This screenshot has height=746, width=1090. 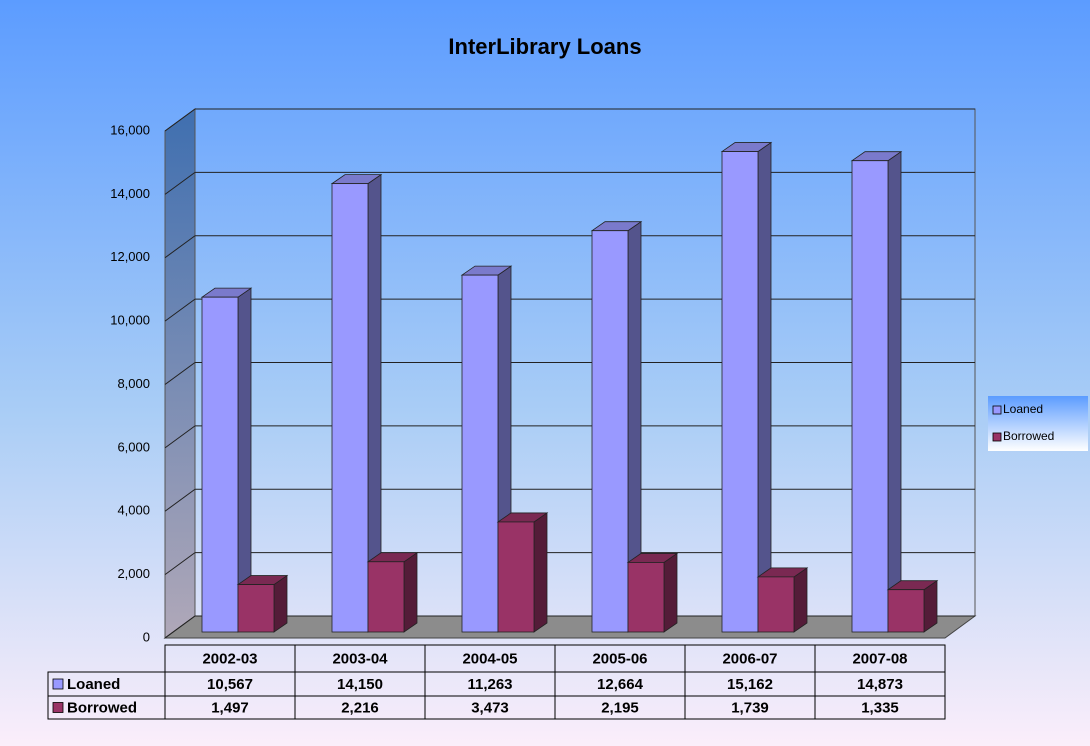 What do you see at coordinates (1023, 409) in the screenshot?
I see `legend-label: Loaned` at bounding box center [1023, 409].